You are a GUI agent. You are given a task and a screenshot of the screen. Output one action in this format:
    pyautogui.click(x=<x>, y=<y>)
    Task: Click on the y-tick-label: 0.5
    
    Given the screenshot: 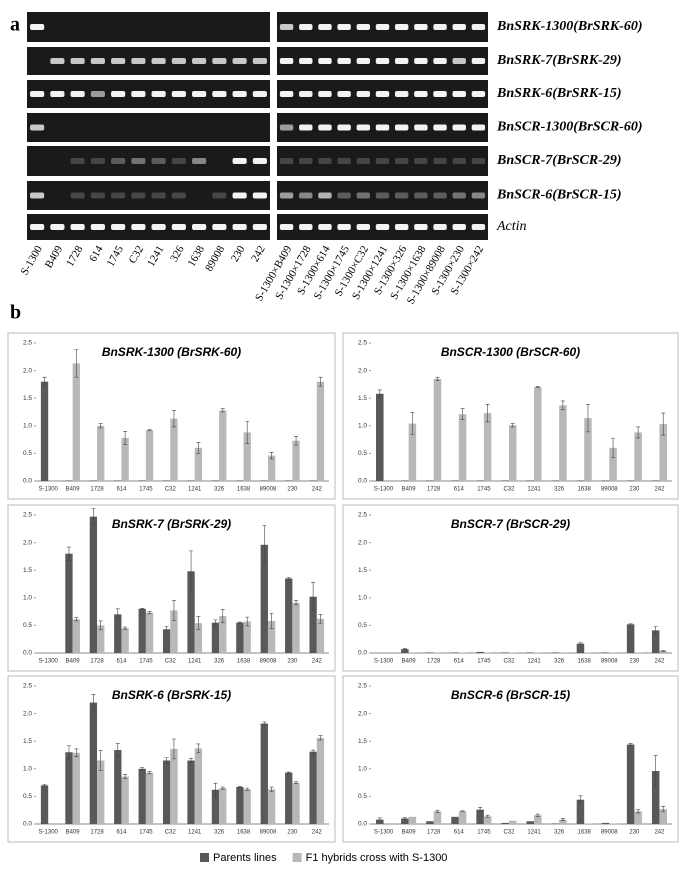 What is the action you would take?
    pyautogui.click(x=362, y=453)
    